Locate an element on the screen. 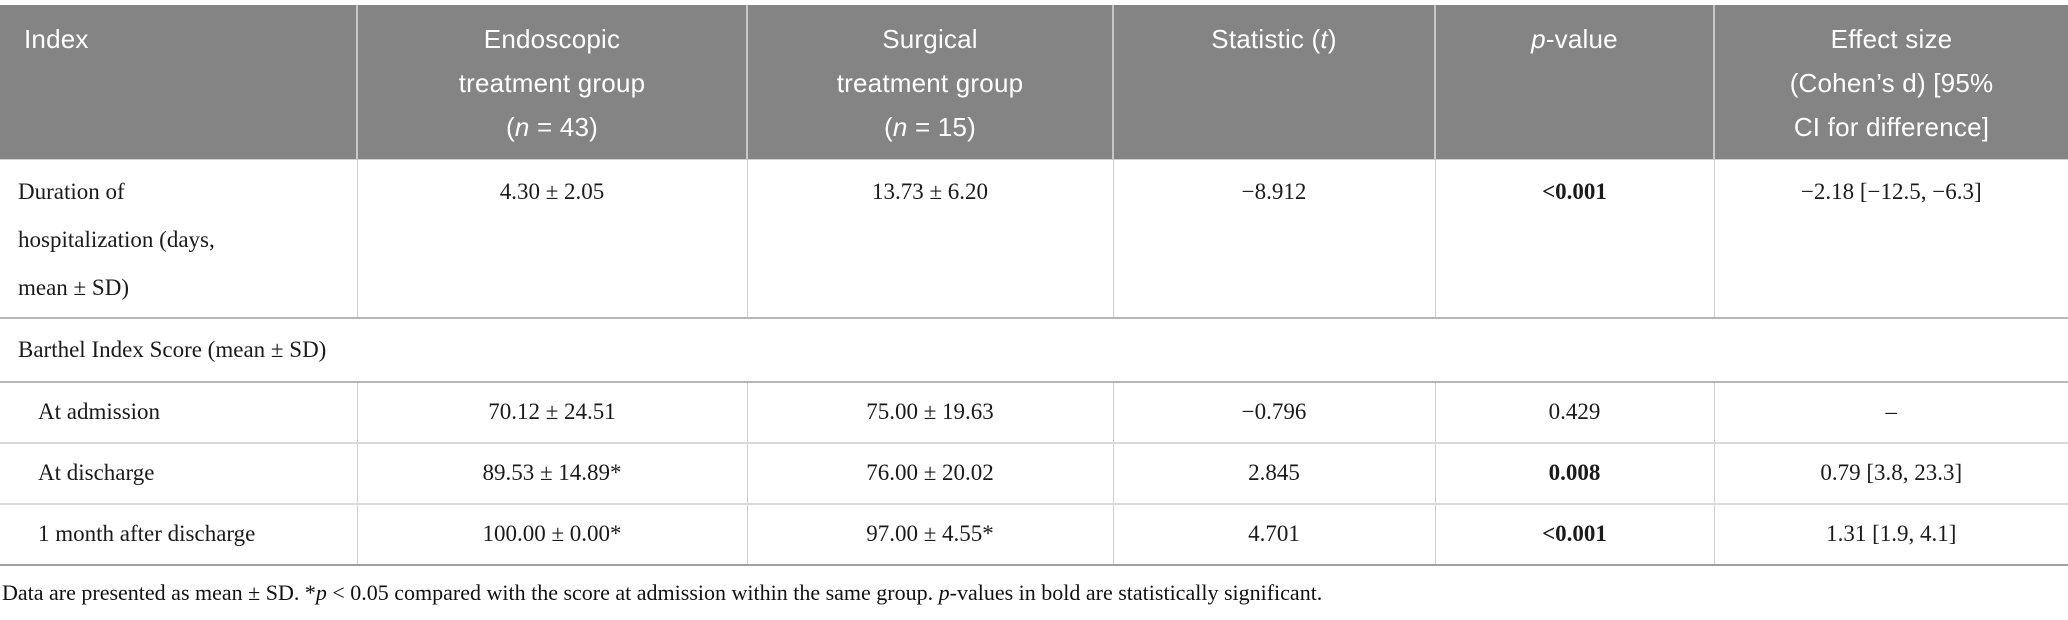 The image size is (2068, 620). cell-statistic-value: 4.701 is located at coordinates (1273, 534).